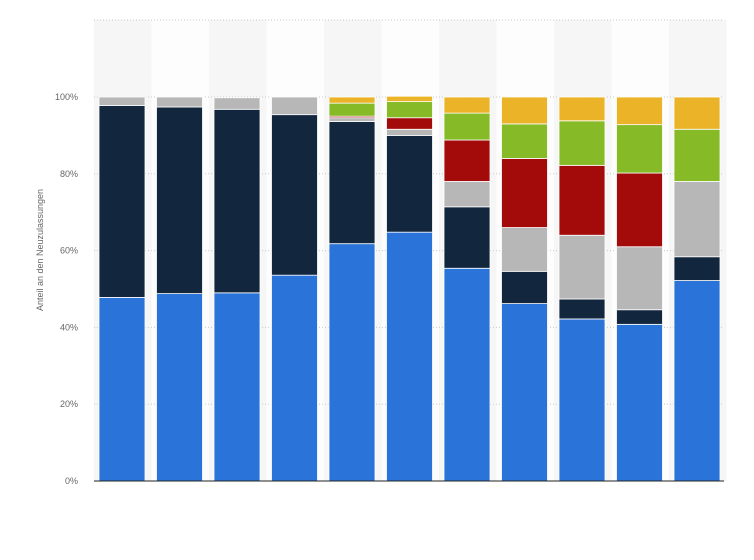 This screenshot has width=754, height=560. Describe the element at coordinates (66, 289) in the screenshot. I see `y-tick-labels: 0% 20% 40% 60% 80% 100%` at that location.